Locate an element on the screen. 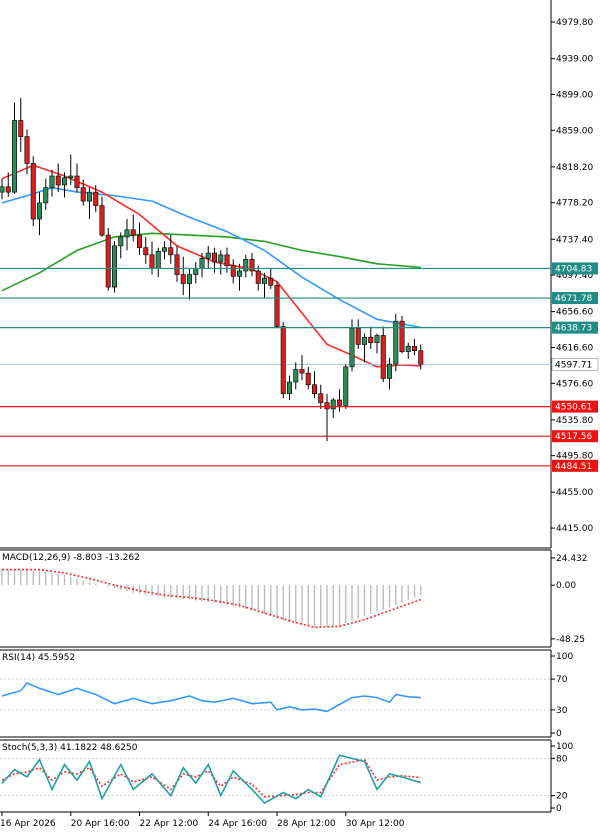 The width and height of the screenshot is (600, 835). x-tick-label: 20 Apr 16:00 is located at coordinates (100, 824).